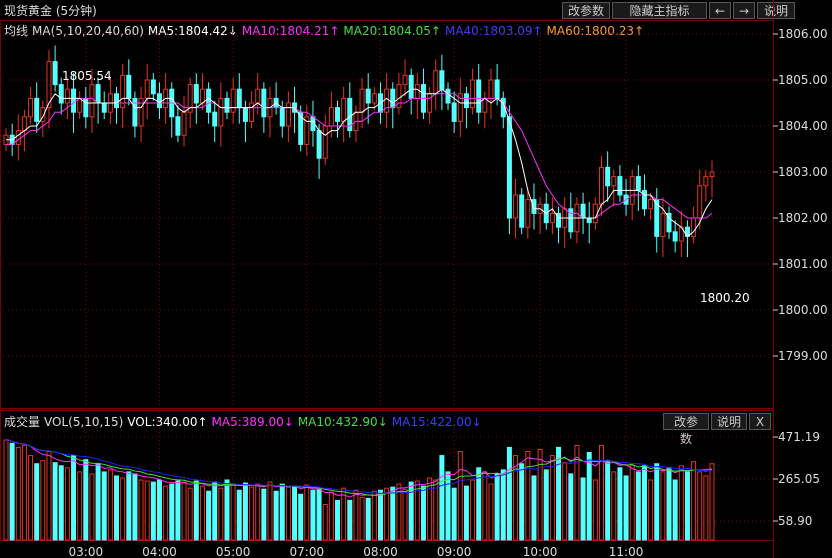 The image size is (832, 558). What do you see at coordinates (22, 422) in the screenshot?
I see `vol-legend-name: 成交量` at bounding box center [22, 422].